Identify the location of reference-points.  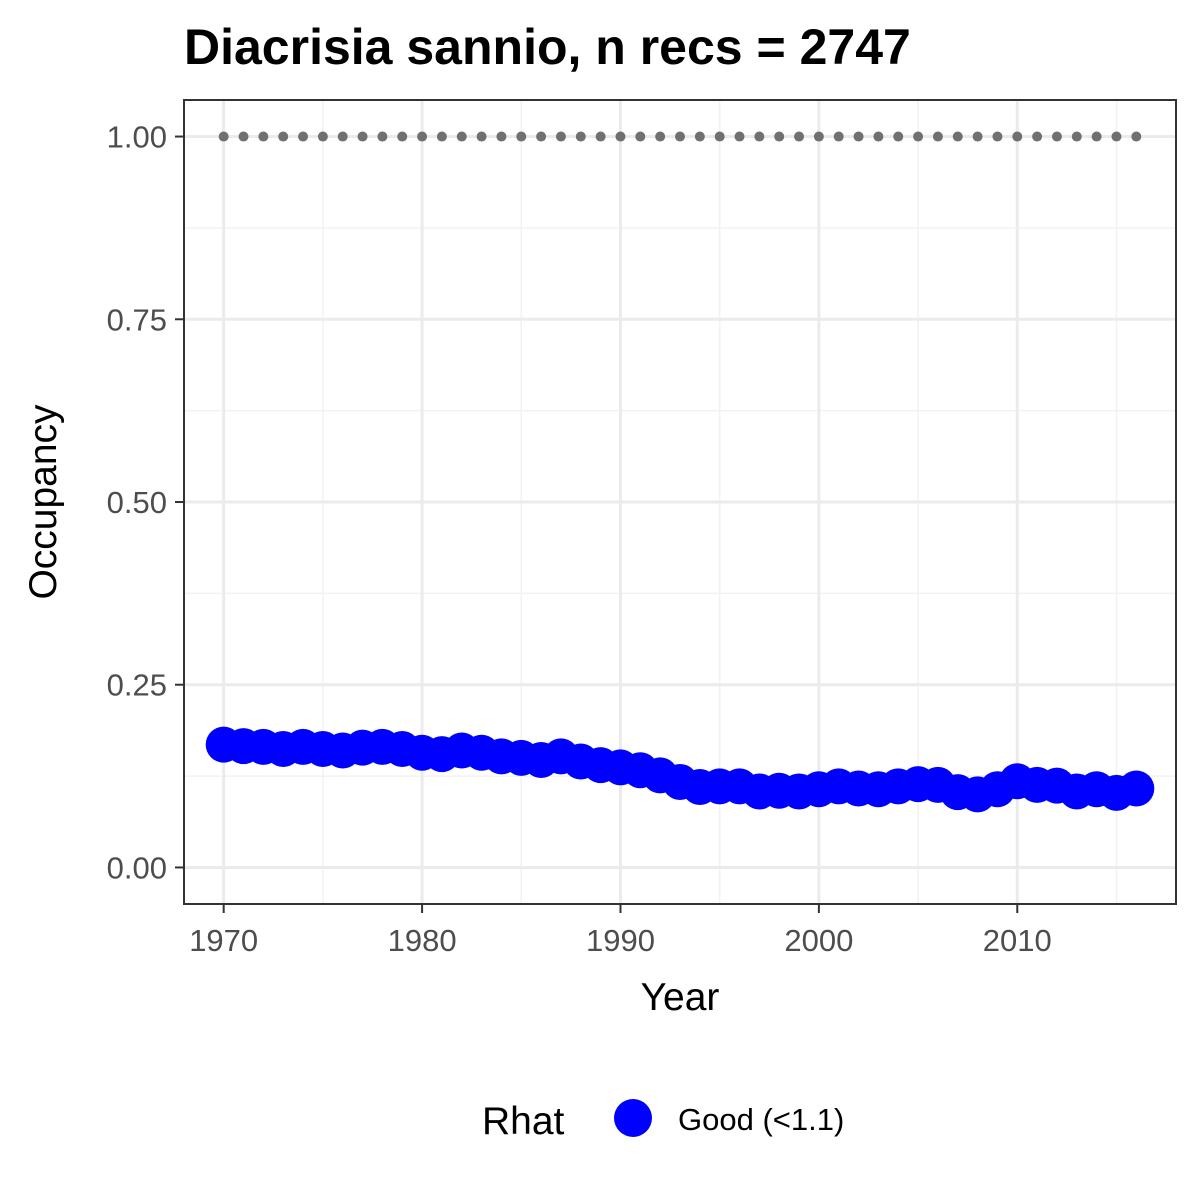
(680, 136).